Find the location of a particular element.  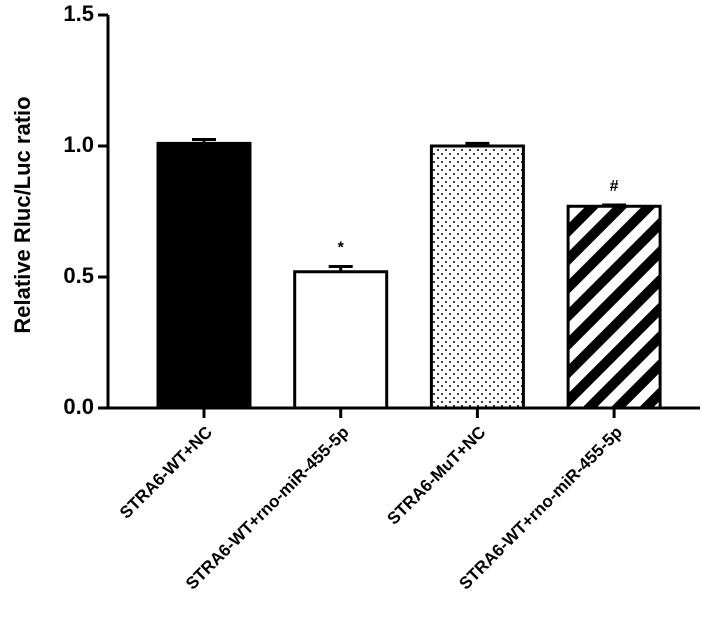

y-tick-label: 1.5 is located at coordinates (78, 13).